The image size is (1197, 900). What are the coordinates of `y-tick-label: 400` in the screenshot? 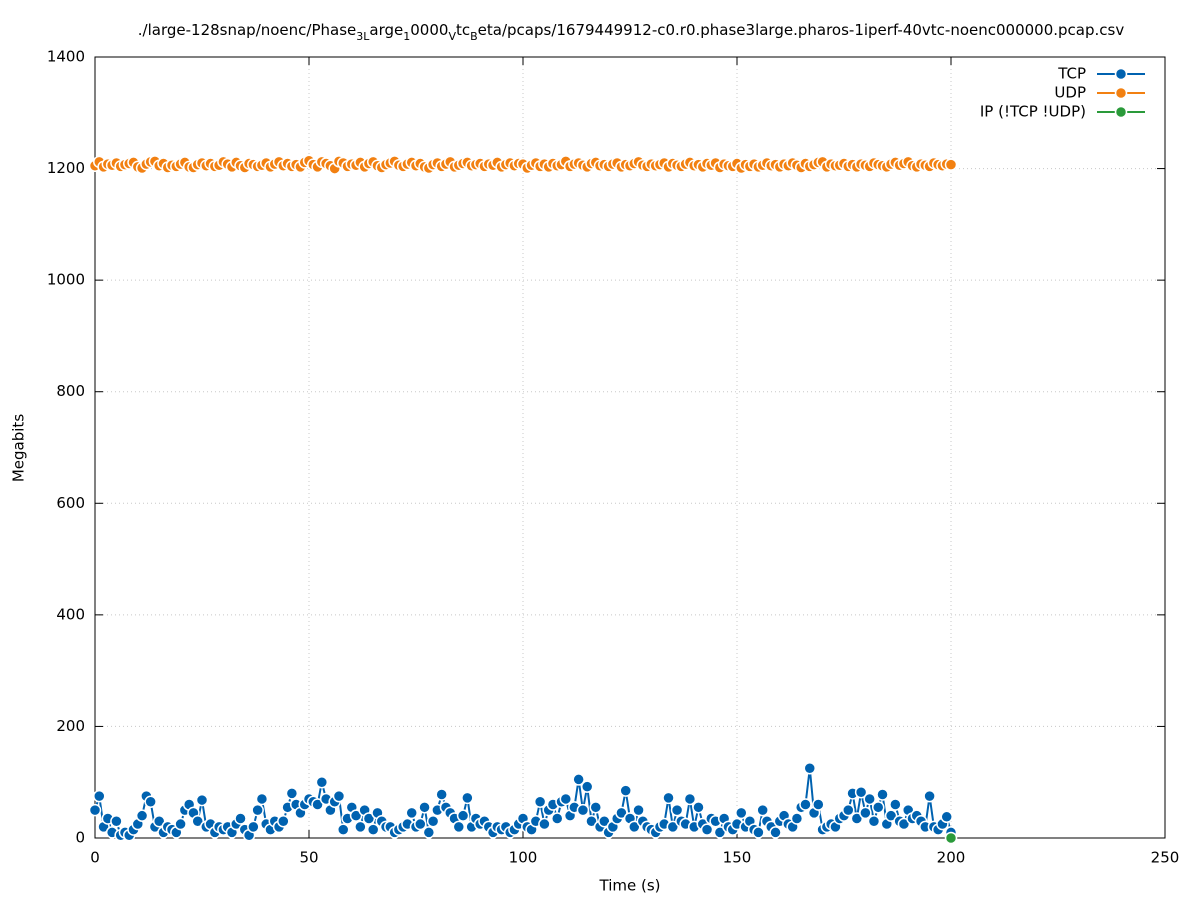 It's located at (70, 614).